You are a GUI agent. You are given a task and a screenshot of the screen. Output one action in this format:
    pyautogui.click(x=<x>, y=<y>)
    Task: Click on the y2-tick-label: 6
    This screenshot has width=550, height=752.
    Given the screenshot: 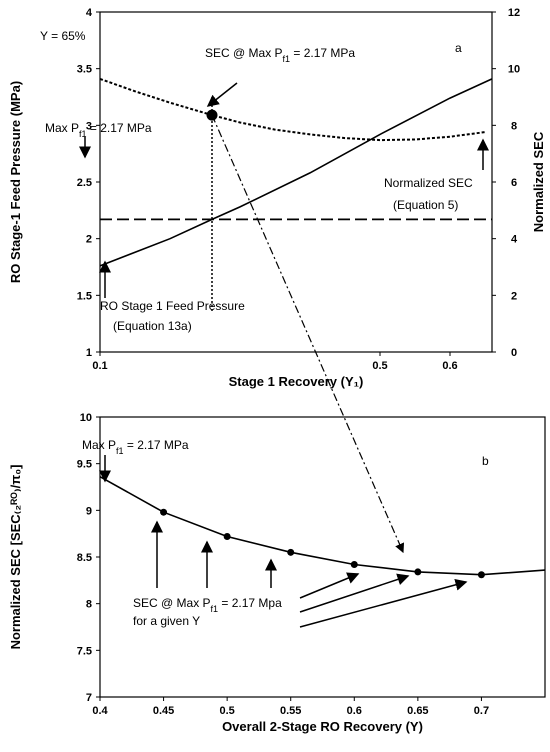 What is the action you would take?
    pyautogui.click(x=514, y=183)
    